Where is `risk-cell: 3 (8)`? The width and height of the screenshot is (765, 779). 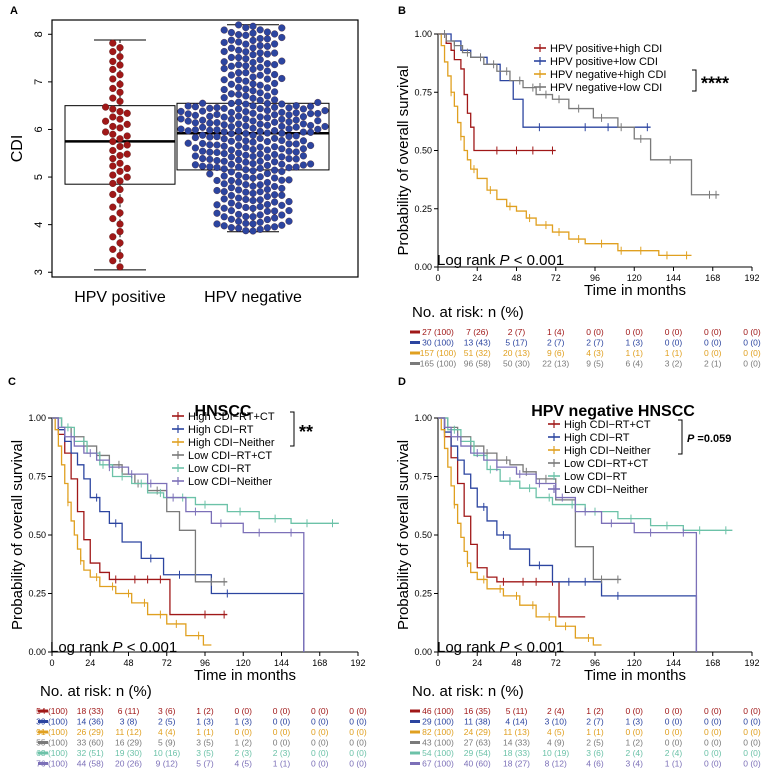
risk-cell: 3 (8) is located at coordinates (129, 722).